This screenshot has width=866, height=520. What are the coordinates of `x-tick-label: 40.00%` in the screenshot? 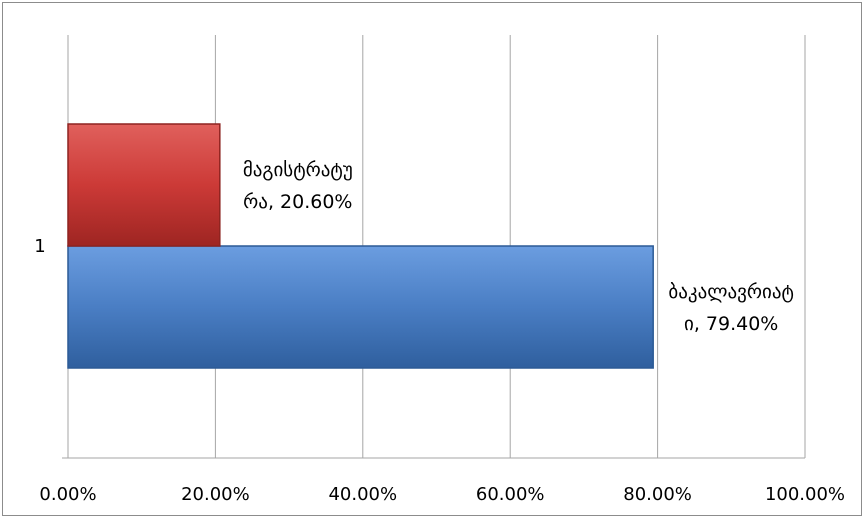 It's located at (362, 494).